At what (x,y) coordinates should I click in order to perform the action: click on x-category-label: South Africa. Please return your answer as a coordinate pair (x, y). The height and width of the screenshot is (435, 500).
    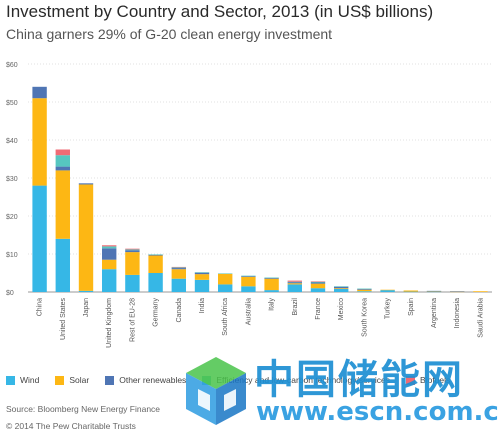
    Looking at the image, I should click on (225, 317).